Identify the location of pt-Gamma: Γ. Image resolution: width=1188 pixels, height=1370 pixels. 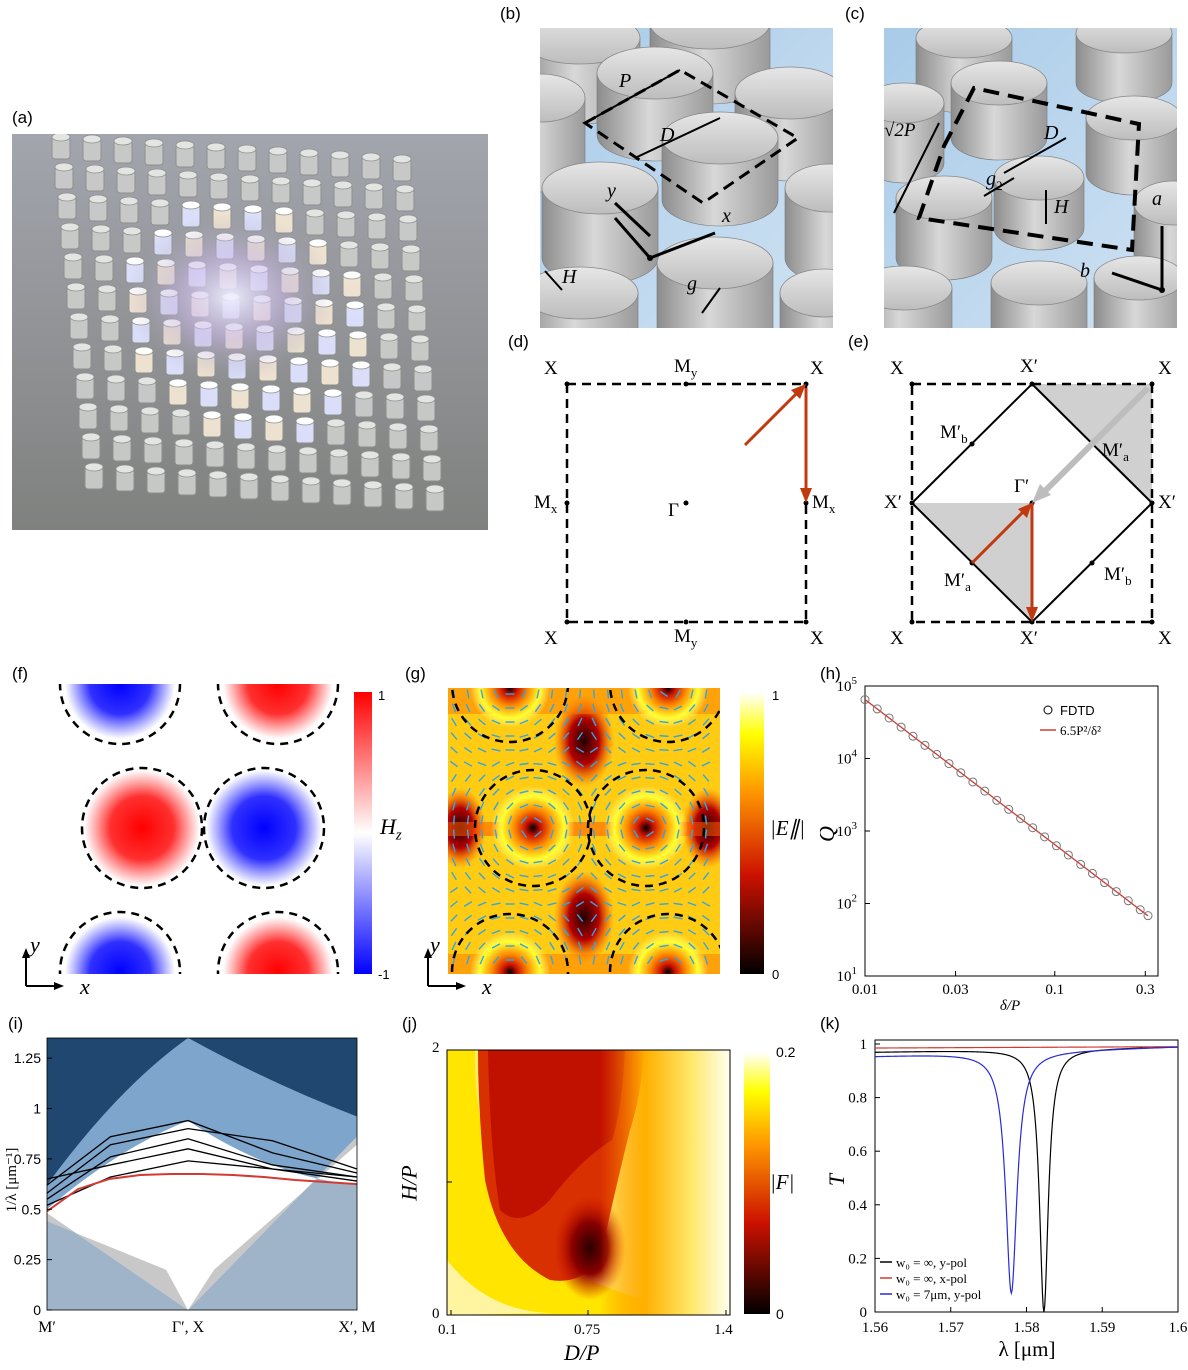
(673, 510).